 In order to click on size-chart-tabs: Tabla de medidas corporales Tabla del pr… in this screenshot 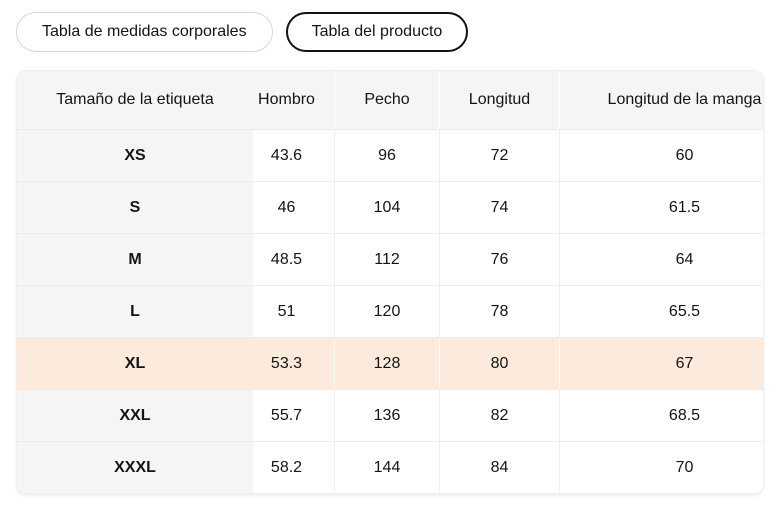, I will do `click(391, 32)`.